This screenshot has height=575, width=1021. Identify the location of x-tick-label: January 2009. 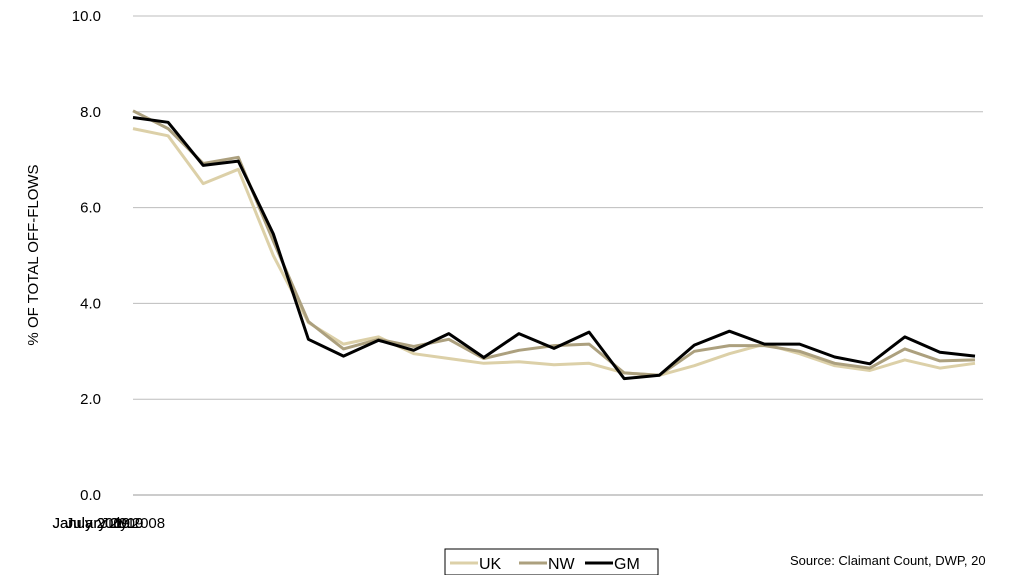
(97, 523).